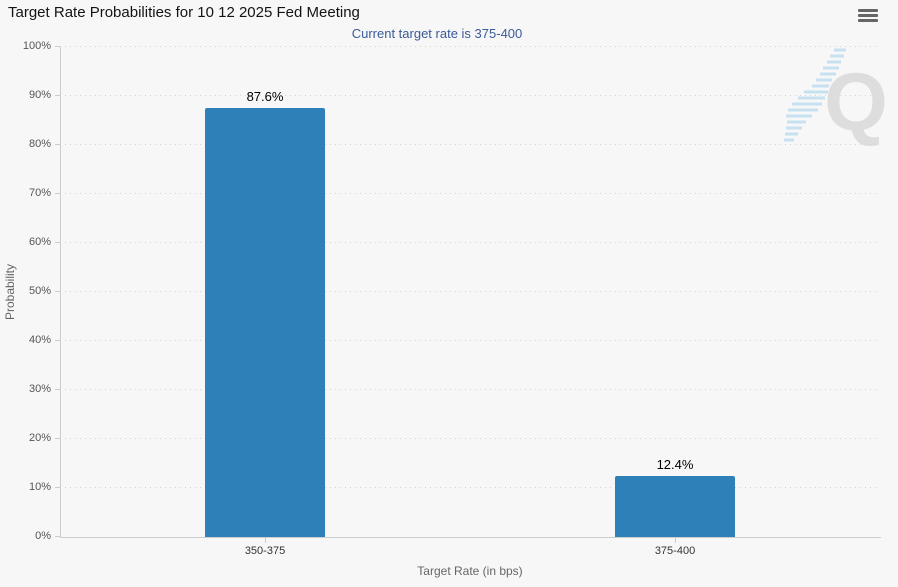 Image resolution: width=898 pixels, height=587 pixels. Describe the element at coordinates (36, 46) in the screenshot. I see `y-axis-tick-label: 100%` at that location.